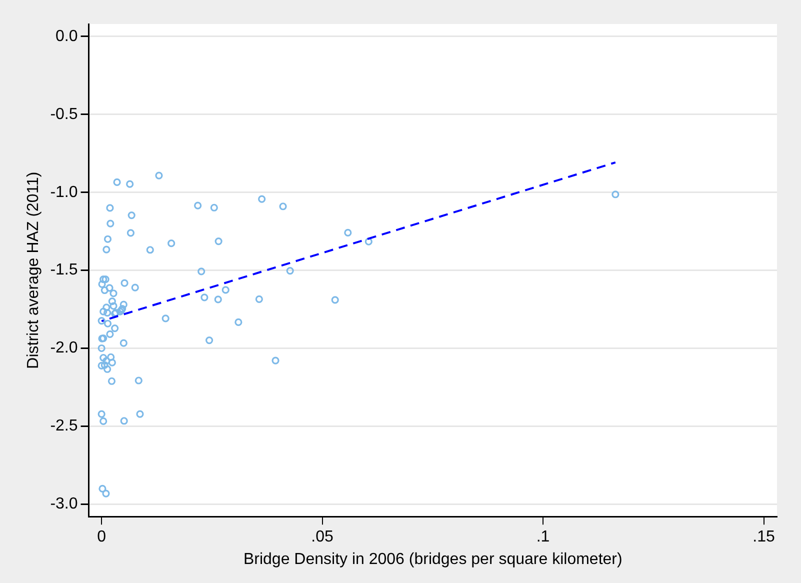 This screenshot has width=801, height=583. Describe the element at coordinates (64, 114) in the screenshot. I see `y-tick-label: -0.5` at that location.